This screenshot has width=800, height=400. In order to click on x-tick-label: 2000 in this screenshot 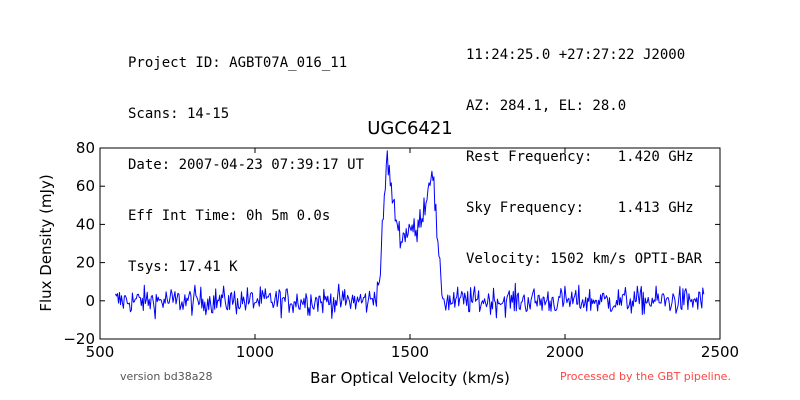, I will do `click(565, 352)`.